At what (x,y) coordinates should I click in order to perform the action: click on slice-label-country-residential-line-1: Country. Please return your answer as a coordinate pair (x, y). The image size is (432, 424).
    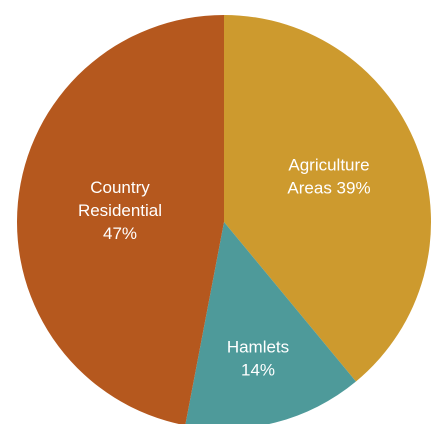
    Looking at the image, I should click on (120, 187).